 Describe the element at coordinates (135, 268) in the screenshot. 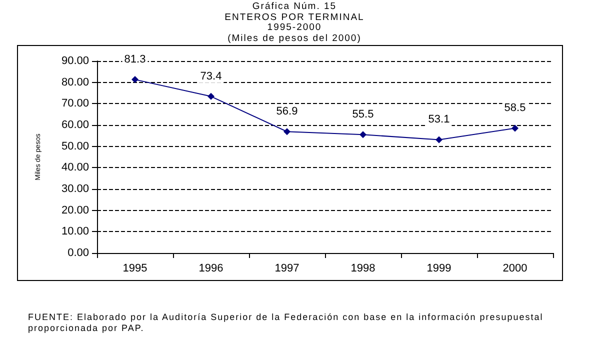

I see `x-tick-label: 1995` at that location.